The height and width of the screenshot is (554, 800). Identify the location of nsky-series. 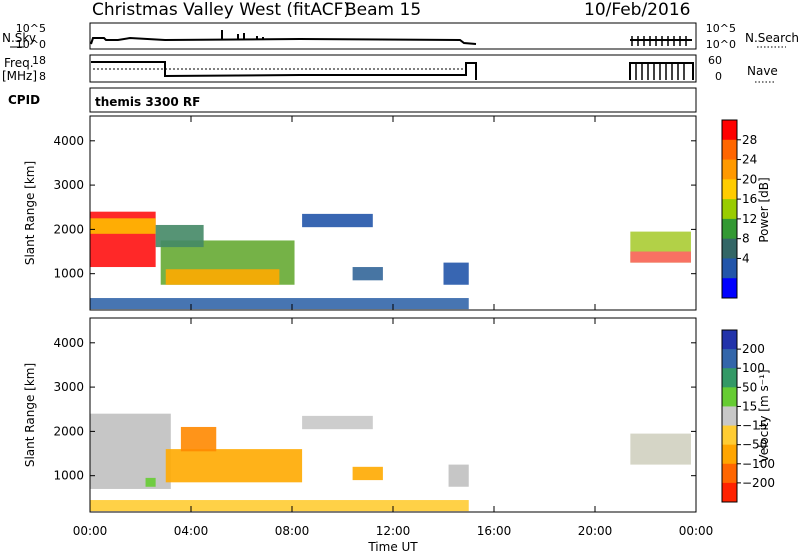
(283, 40).